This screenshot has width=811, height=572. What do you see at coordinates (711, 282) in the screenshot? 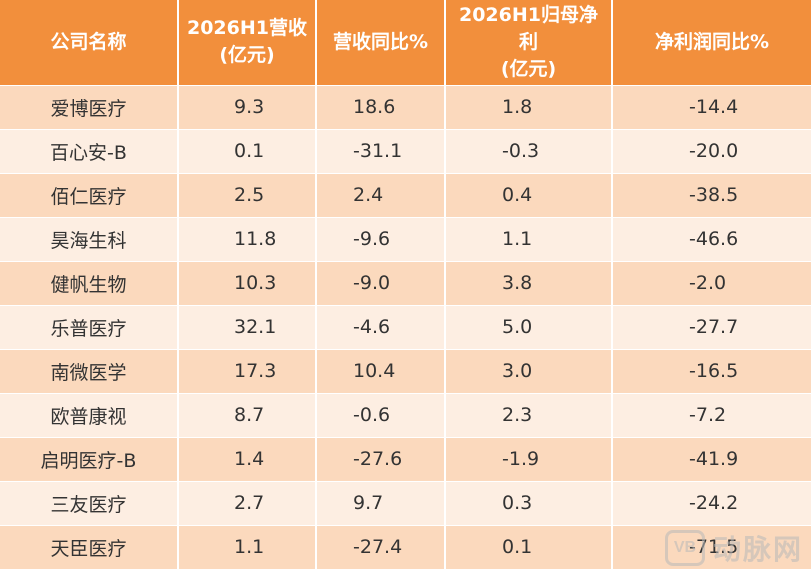
I see `net-profit-yoy-cell: -2.0` at bounding box center [711, 282].